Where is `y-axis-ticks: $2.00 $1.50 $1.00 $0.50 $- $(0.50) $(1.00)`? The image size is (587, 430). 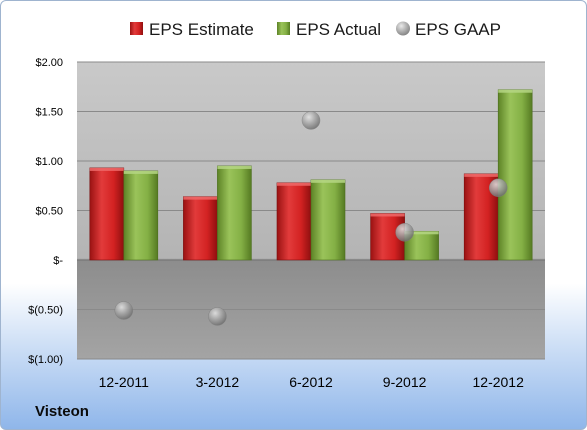
y-axis-ticks: $2.00 $1.50 $1.00 $0.50 $- $(0.50) $(1.00) is located at coordinates (45, 211).